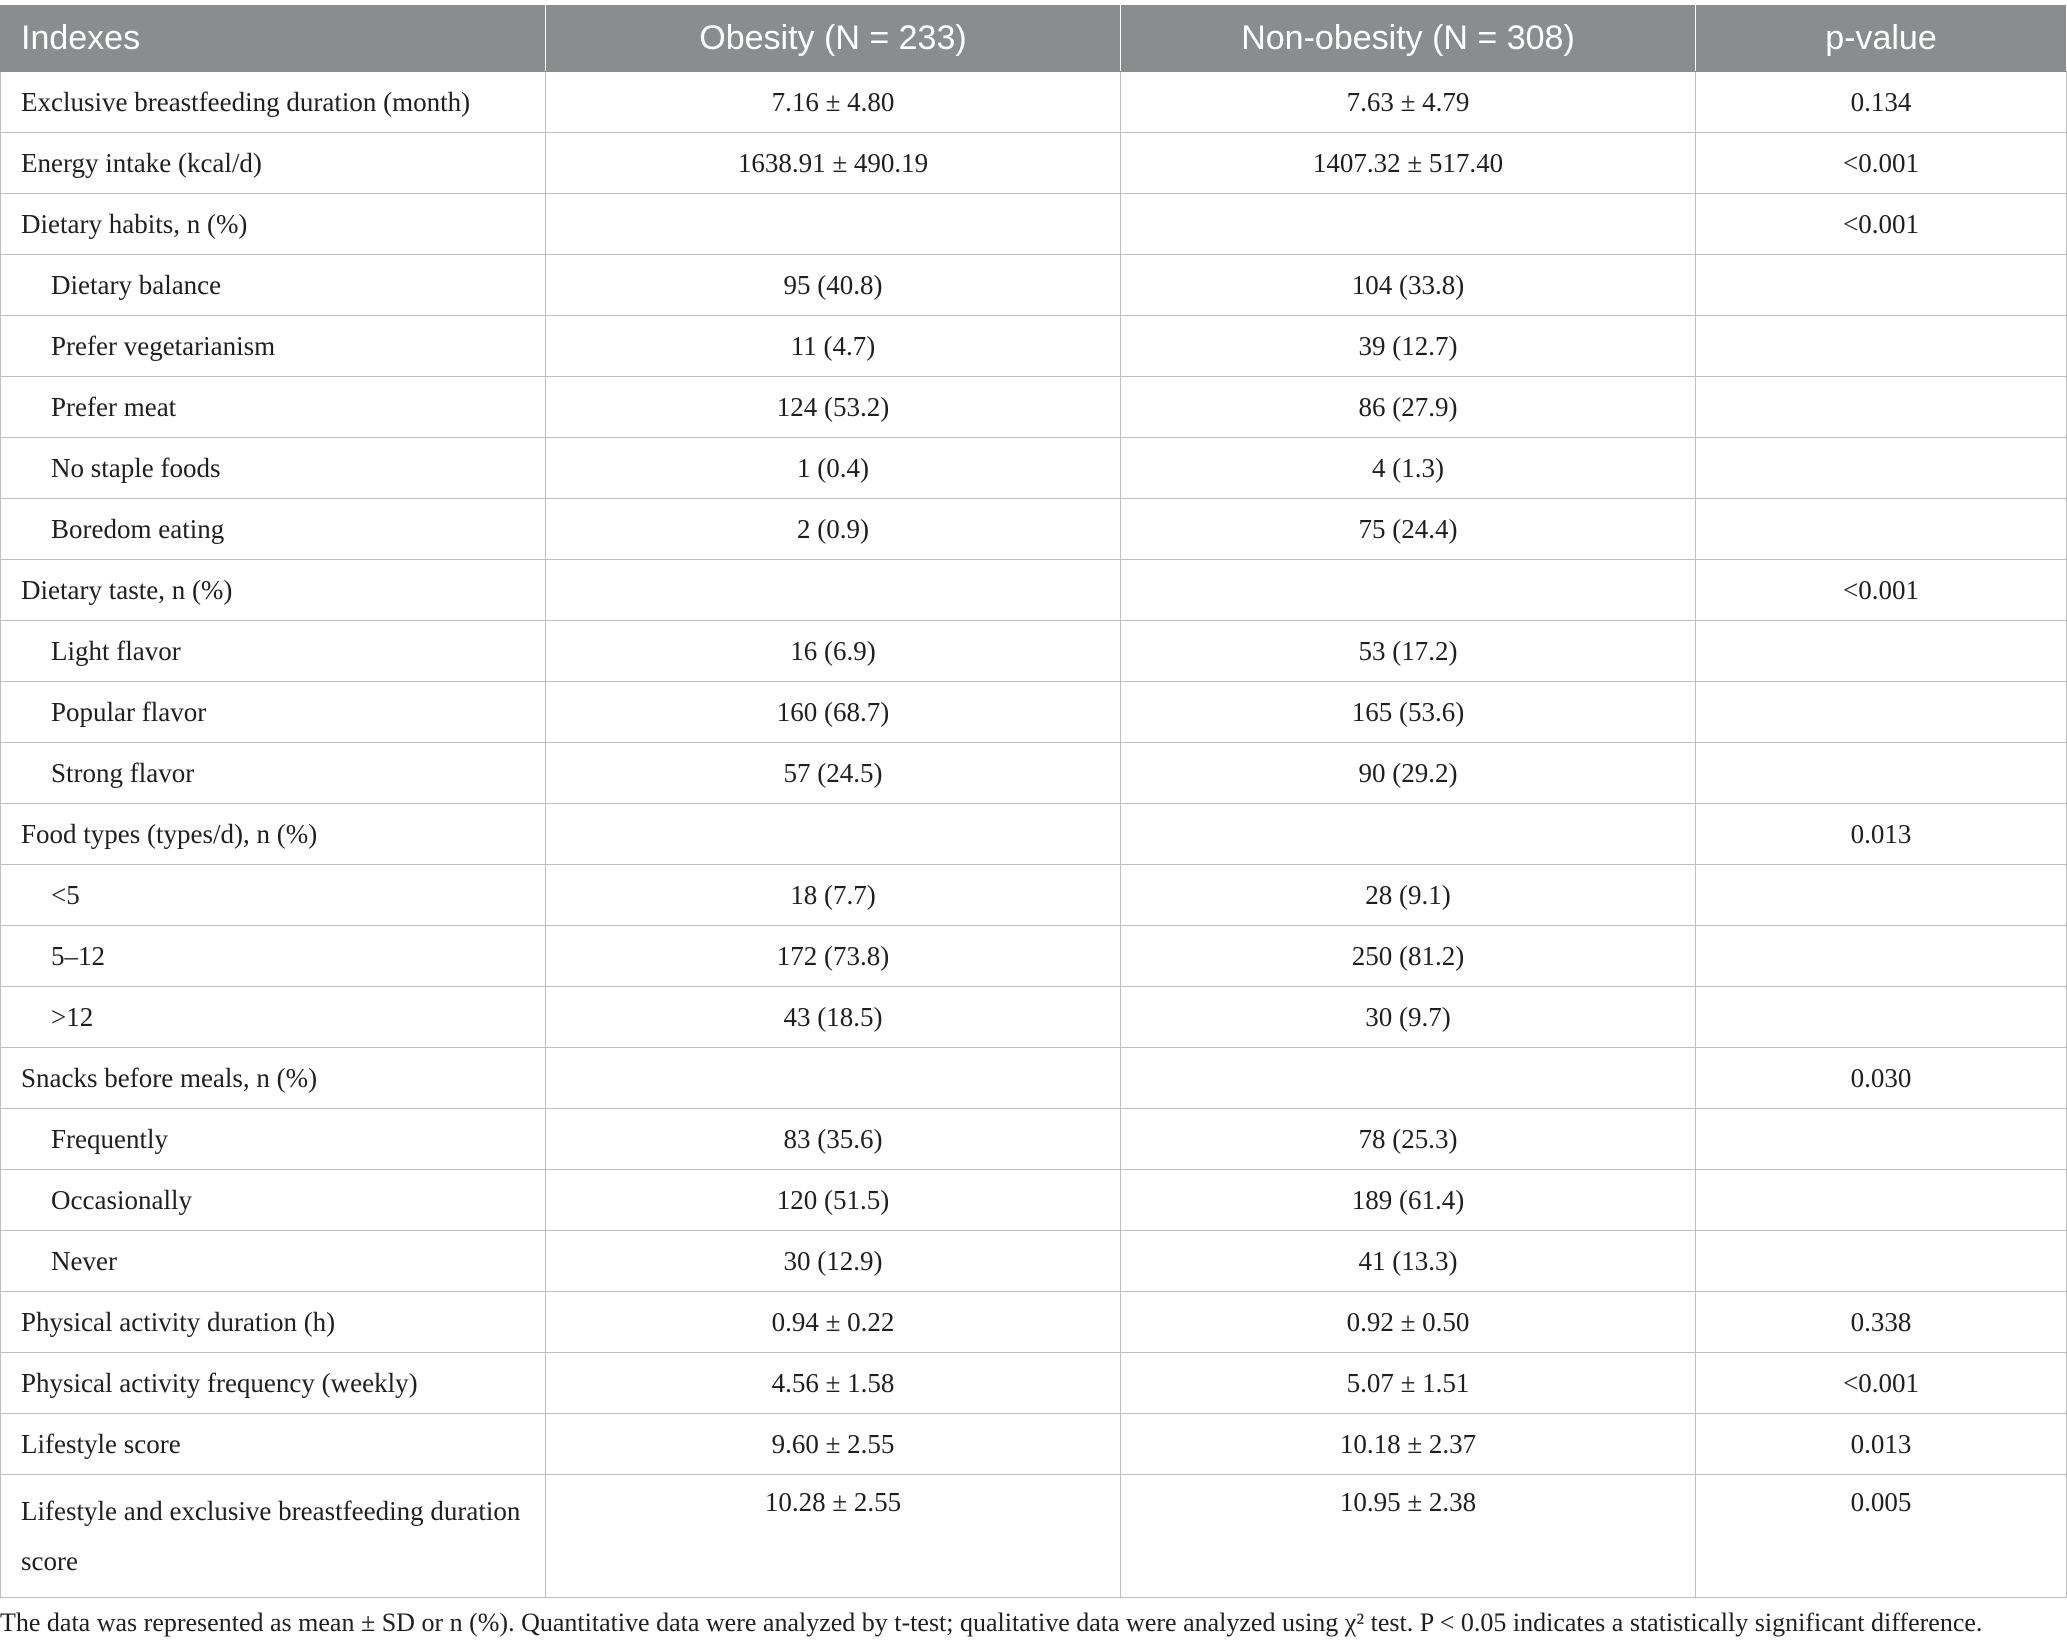  Describe the element at coordinates (833, 468) in the screenshot. I see `obesity-value: 1 (0.4)` at that location.